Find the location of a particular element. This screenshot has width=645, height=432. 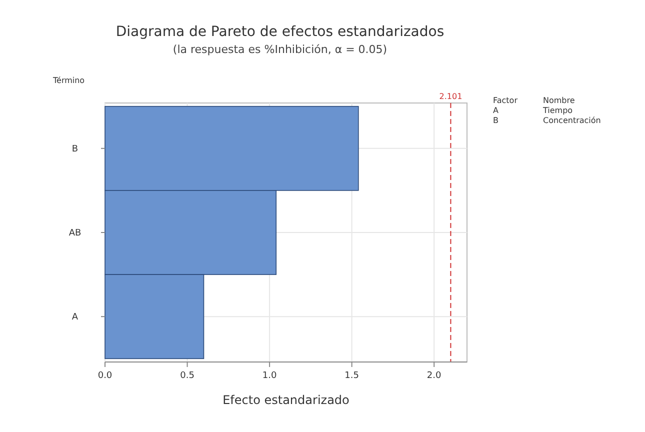

text: A is located at coordinates (496, 110).